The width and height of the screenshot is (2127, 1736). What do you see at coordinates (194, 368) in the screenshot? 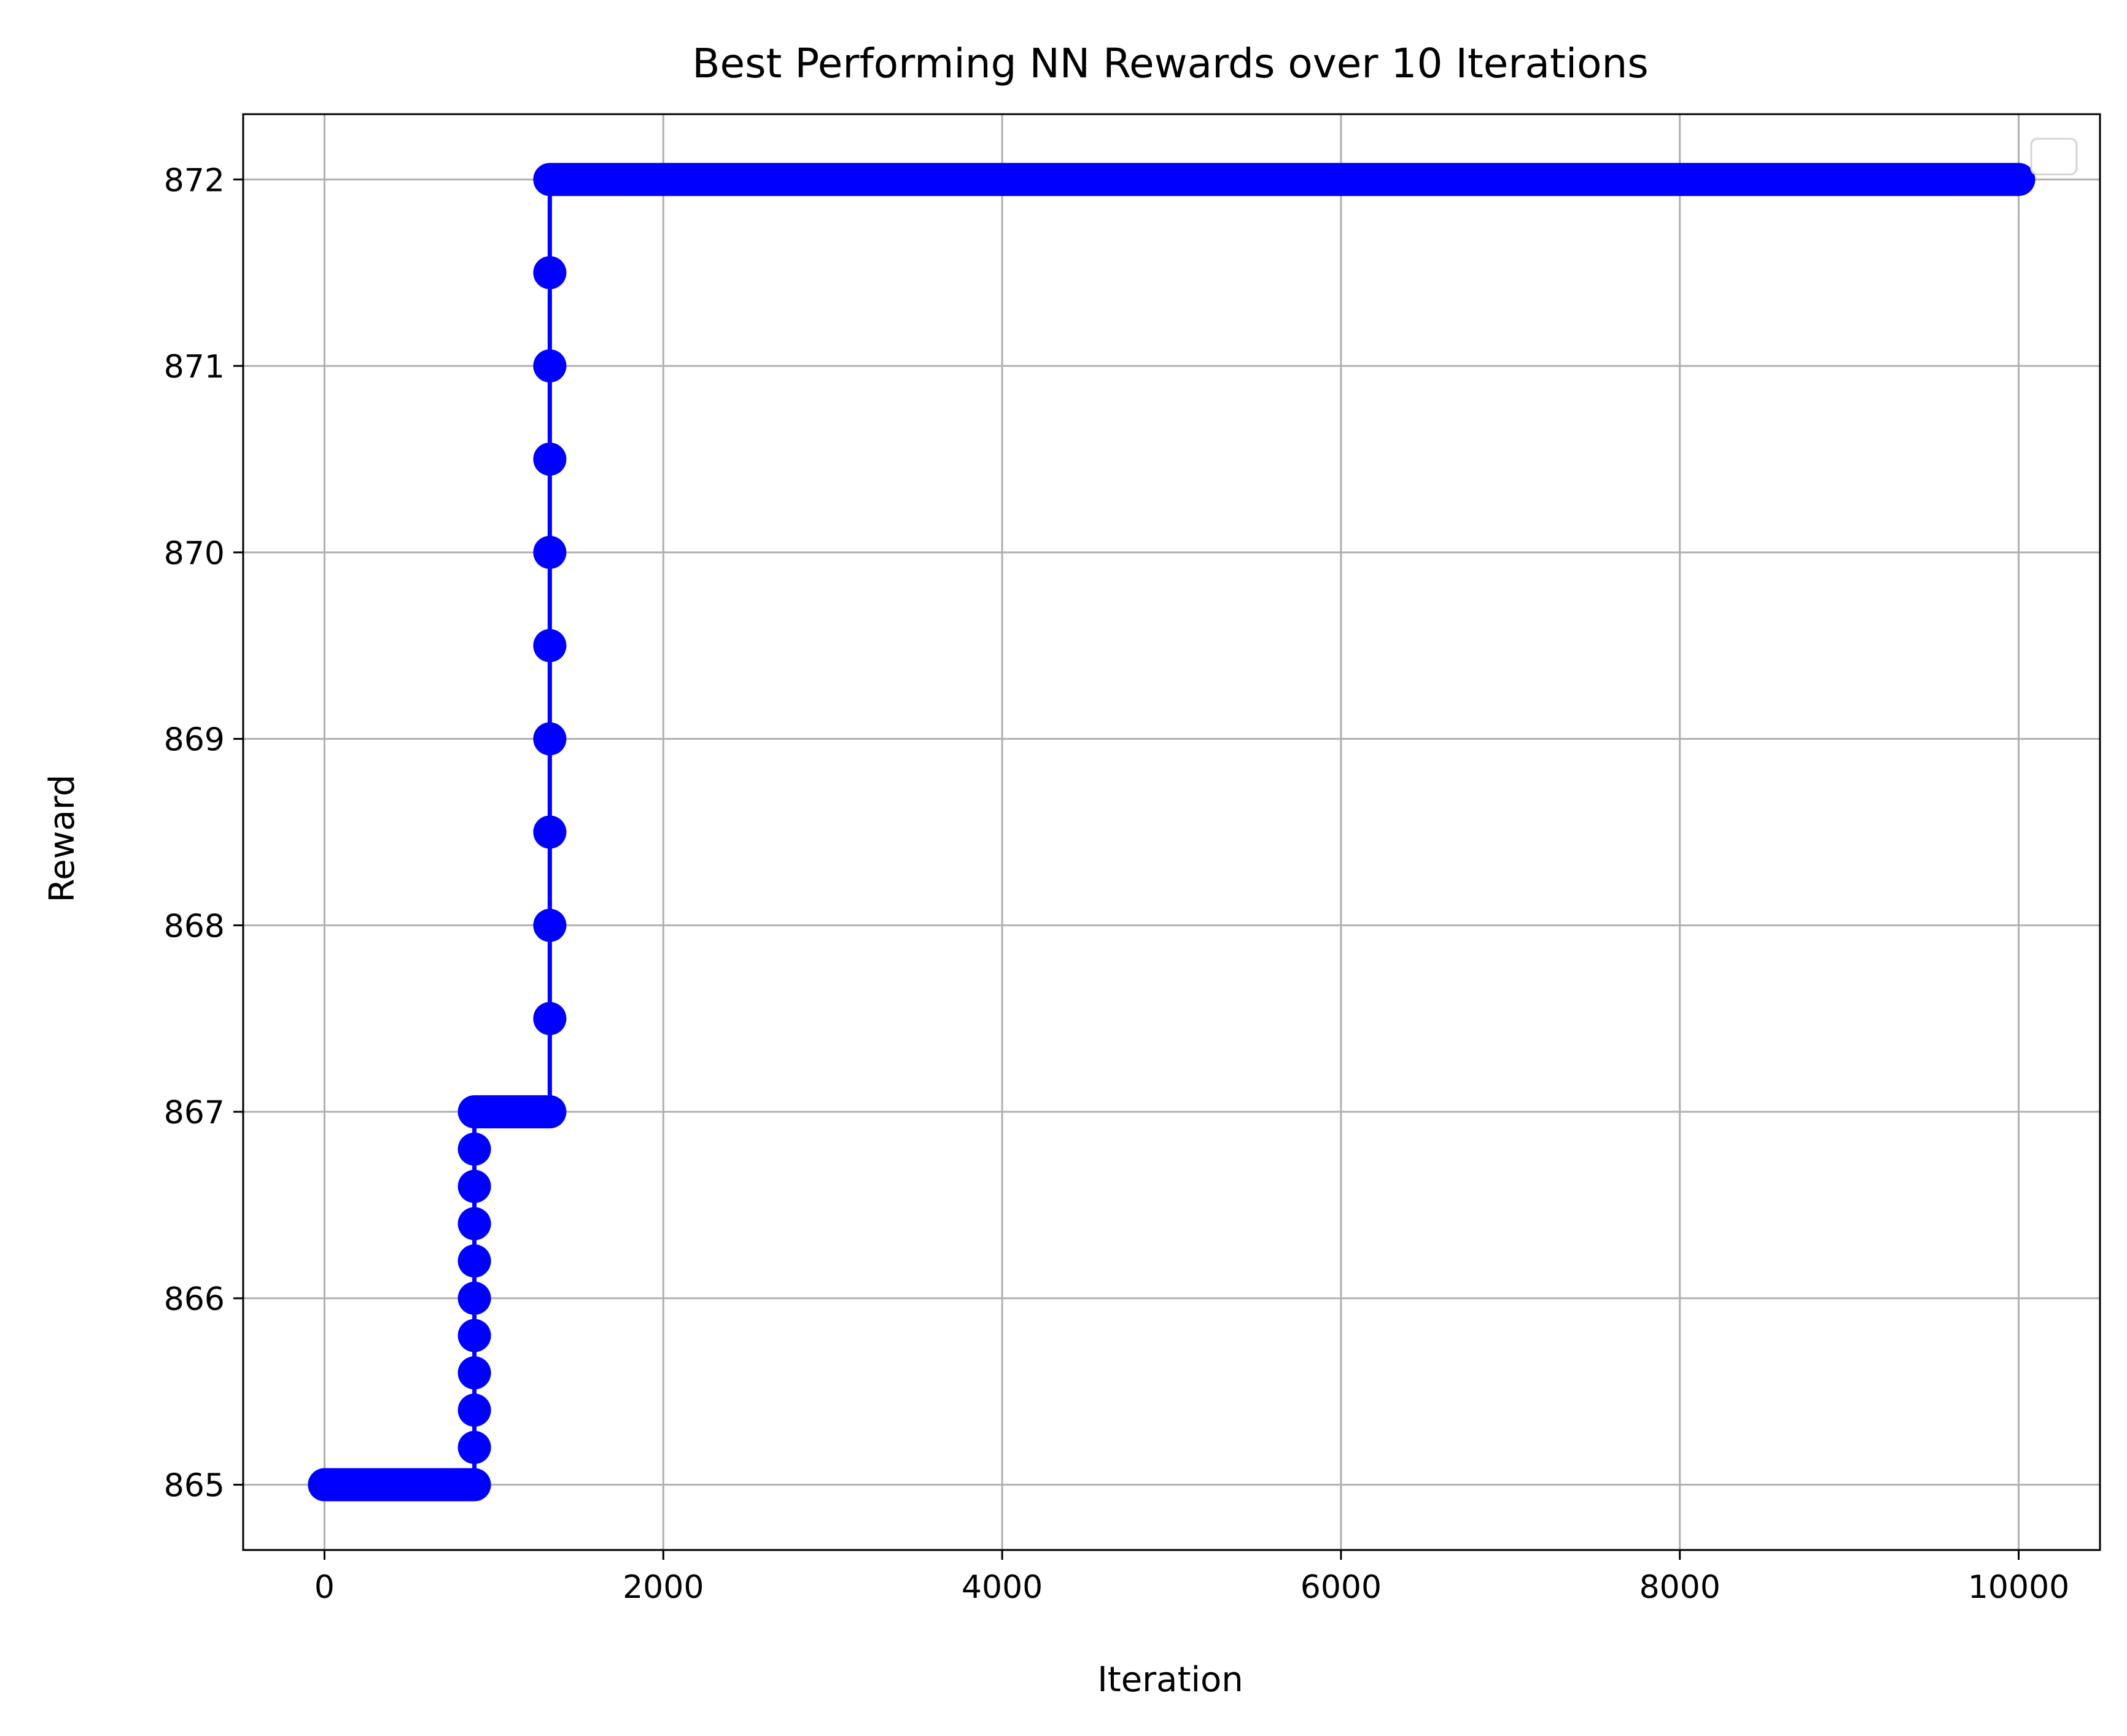
I see `y-tick-label: 871` at bounding box center [194, 368].